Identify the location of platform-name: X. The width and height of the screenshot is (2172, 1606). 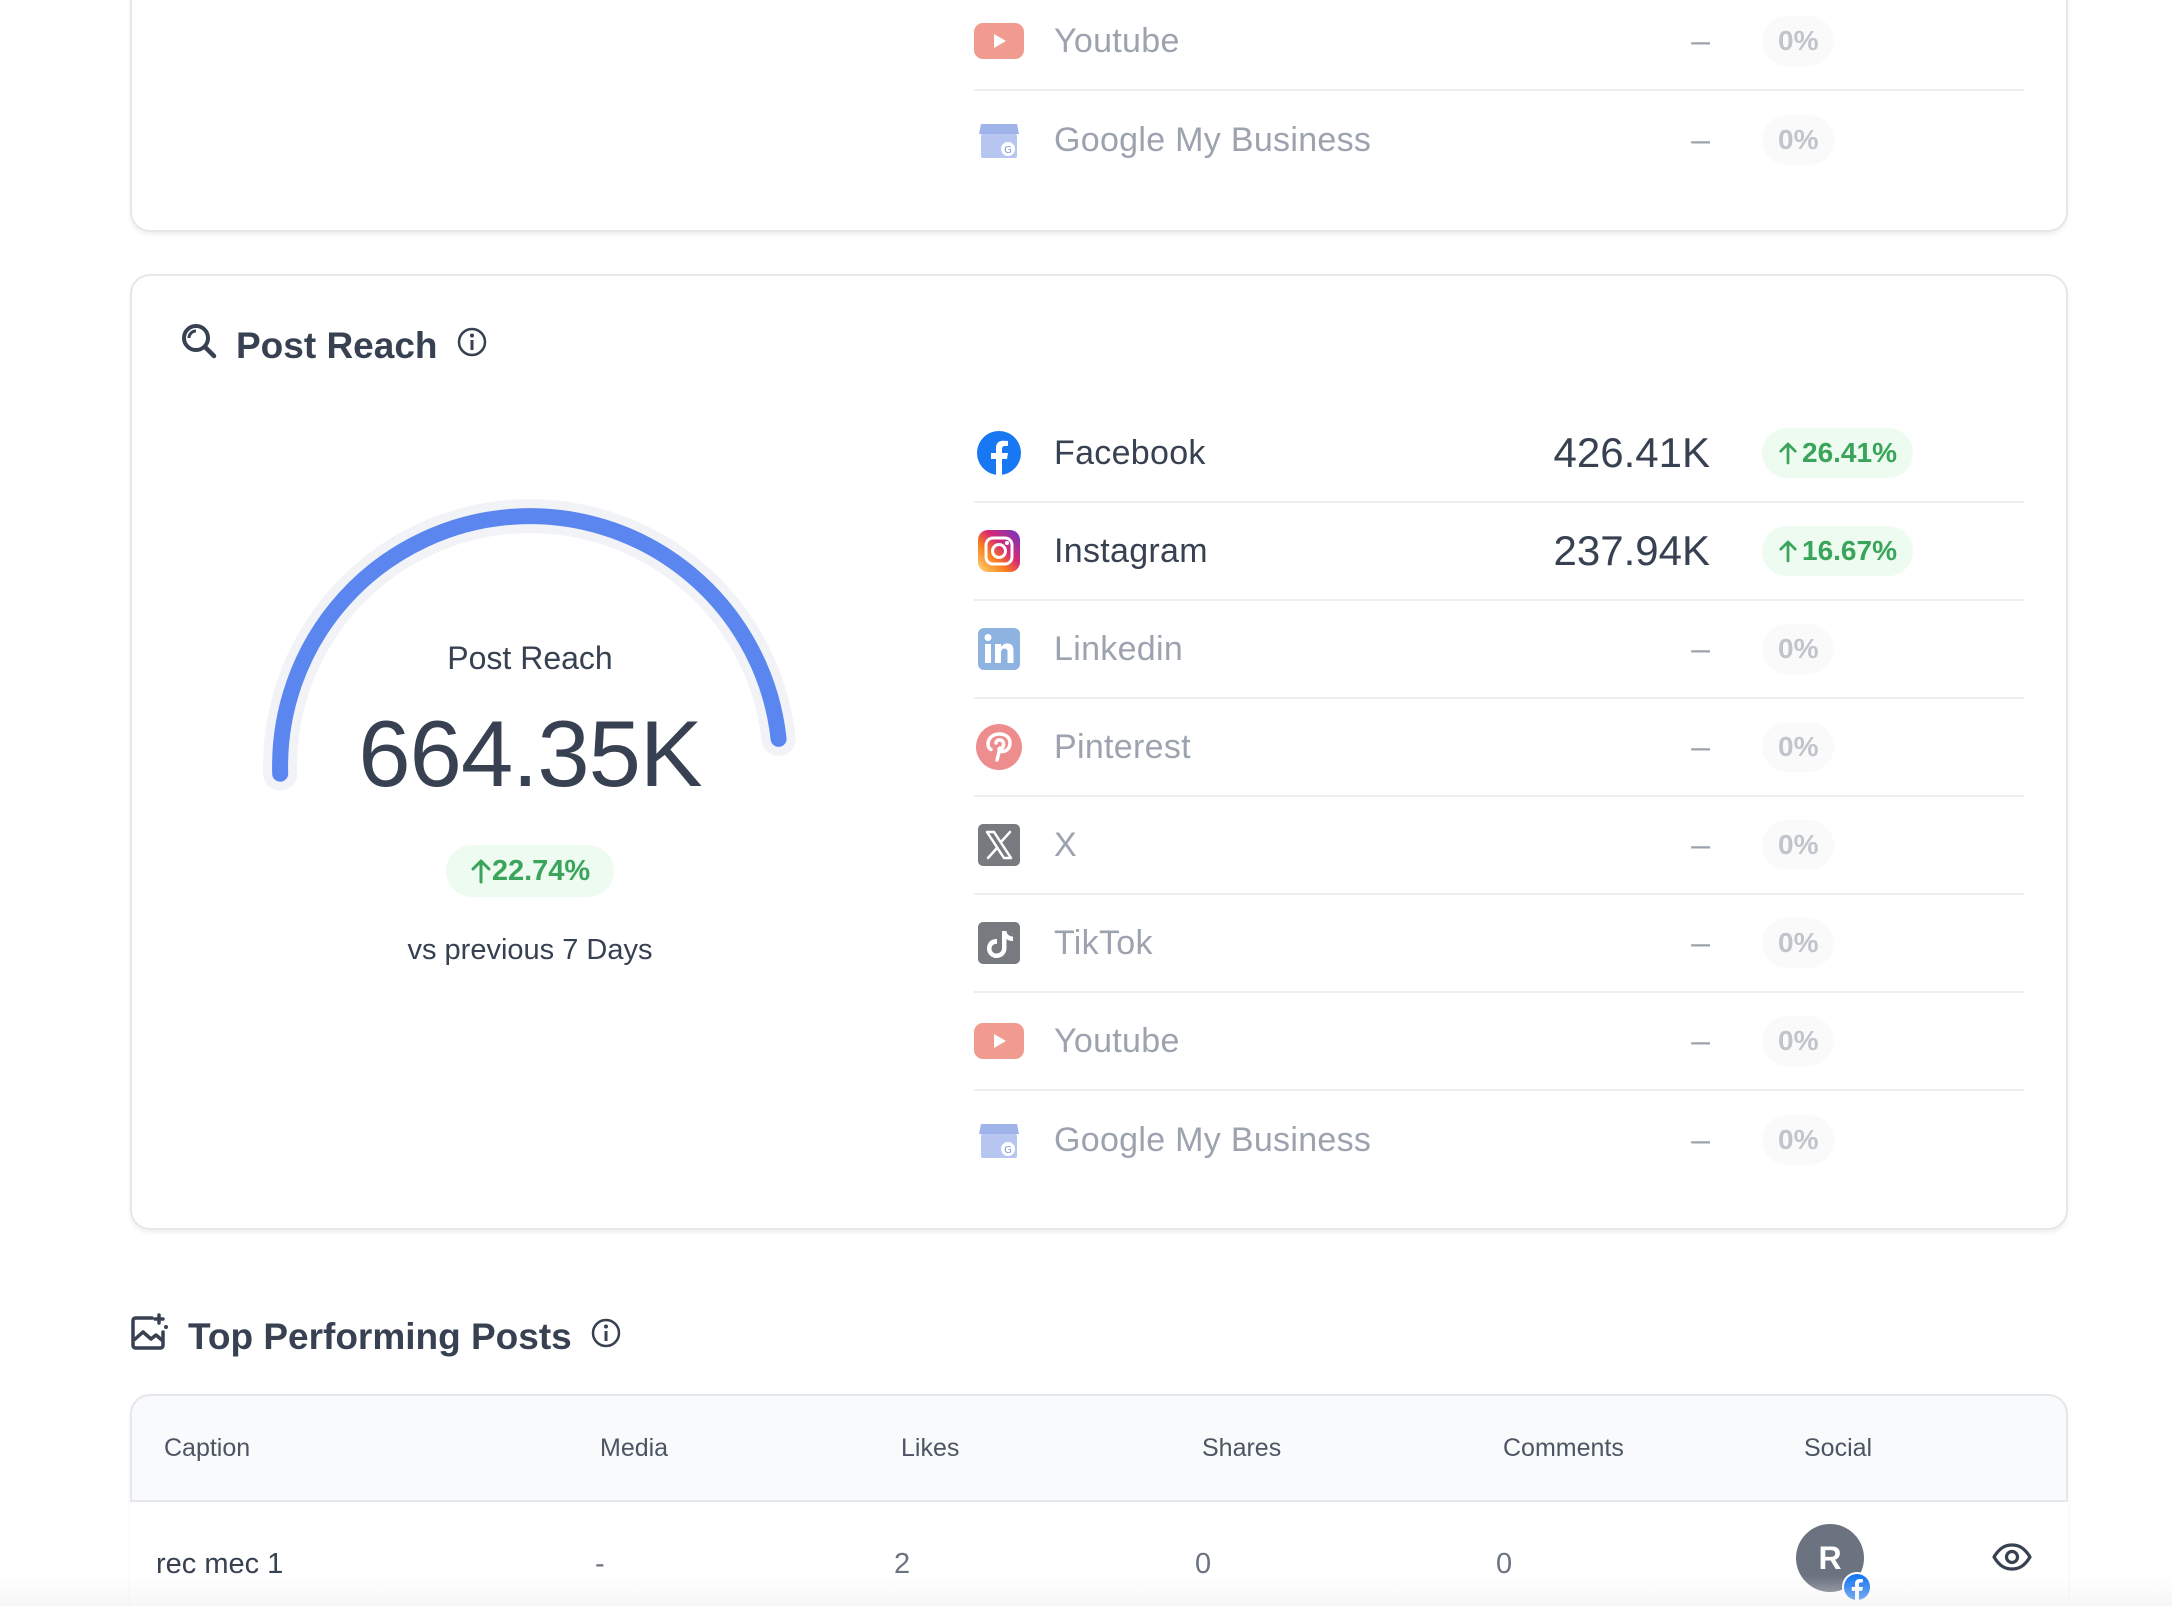
(1065, 844).